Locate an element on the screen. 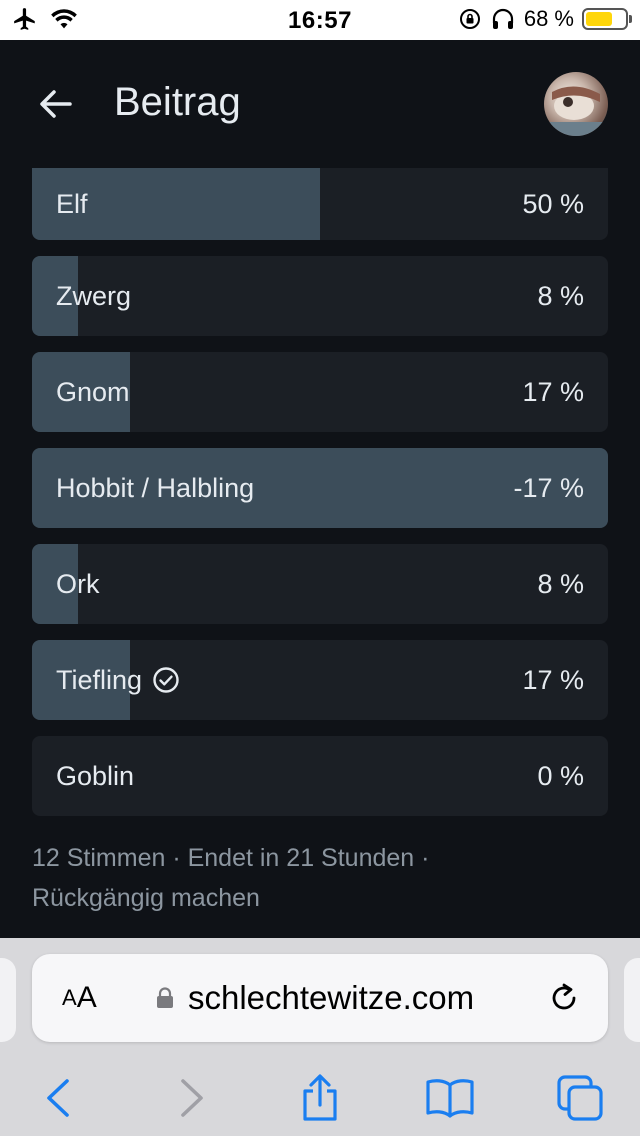  bookmarks-button is located at coordinates (450, 1098).